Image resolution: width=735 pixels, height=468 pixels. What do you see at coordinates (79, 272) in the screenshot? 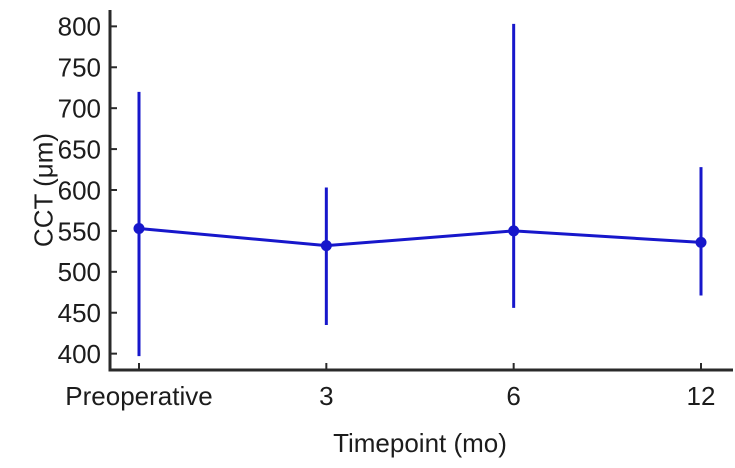
I see `y-tick-label: 500` at bounding box center [79, 272].